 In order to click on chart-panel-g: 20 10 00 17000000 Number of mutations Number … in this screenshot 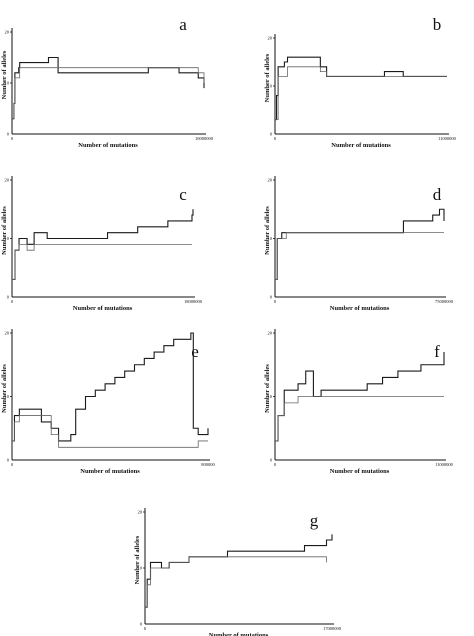, I will do `click(238, 572)`.